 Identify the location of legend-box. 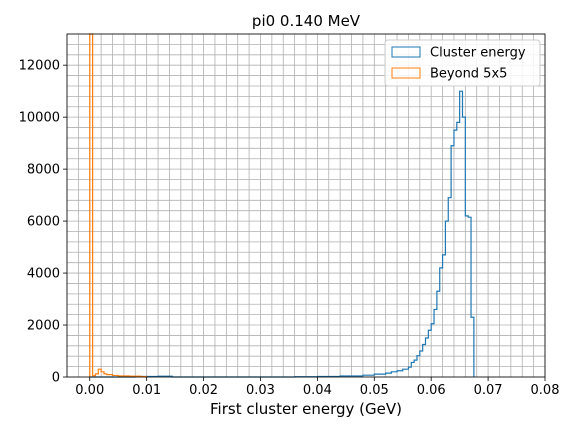
(462, 63).